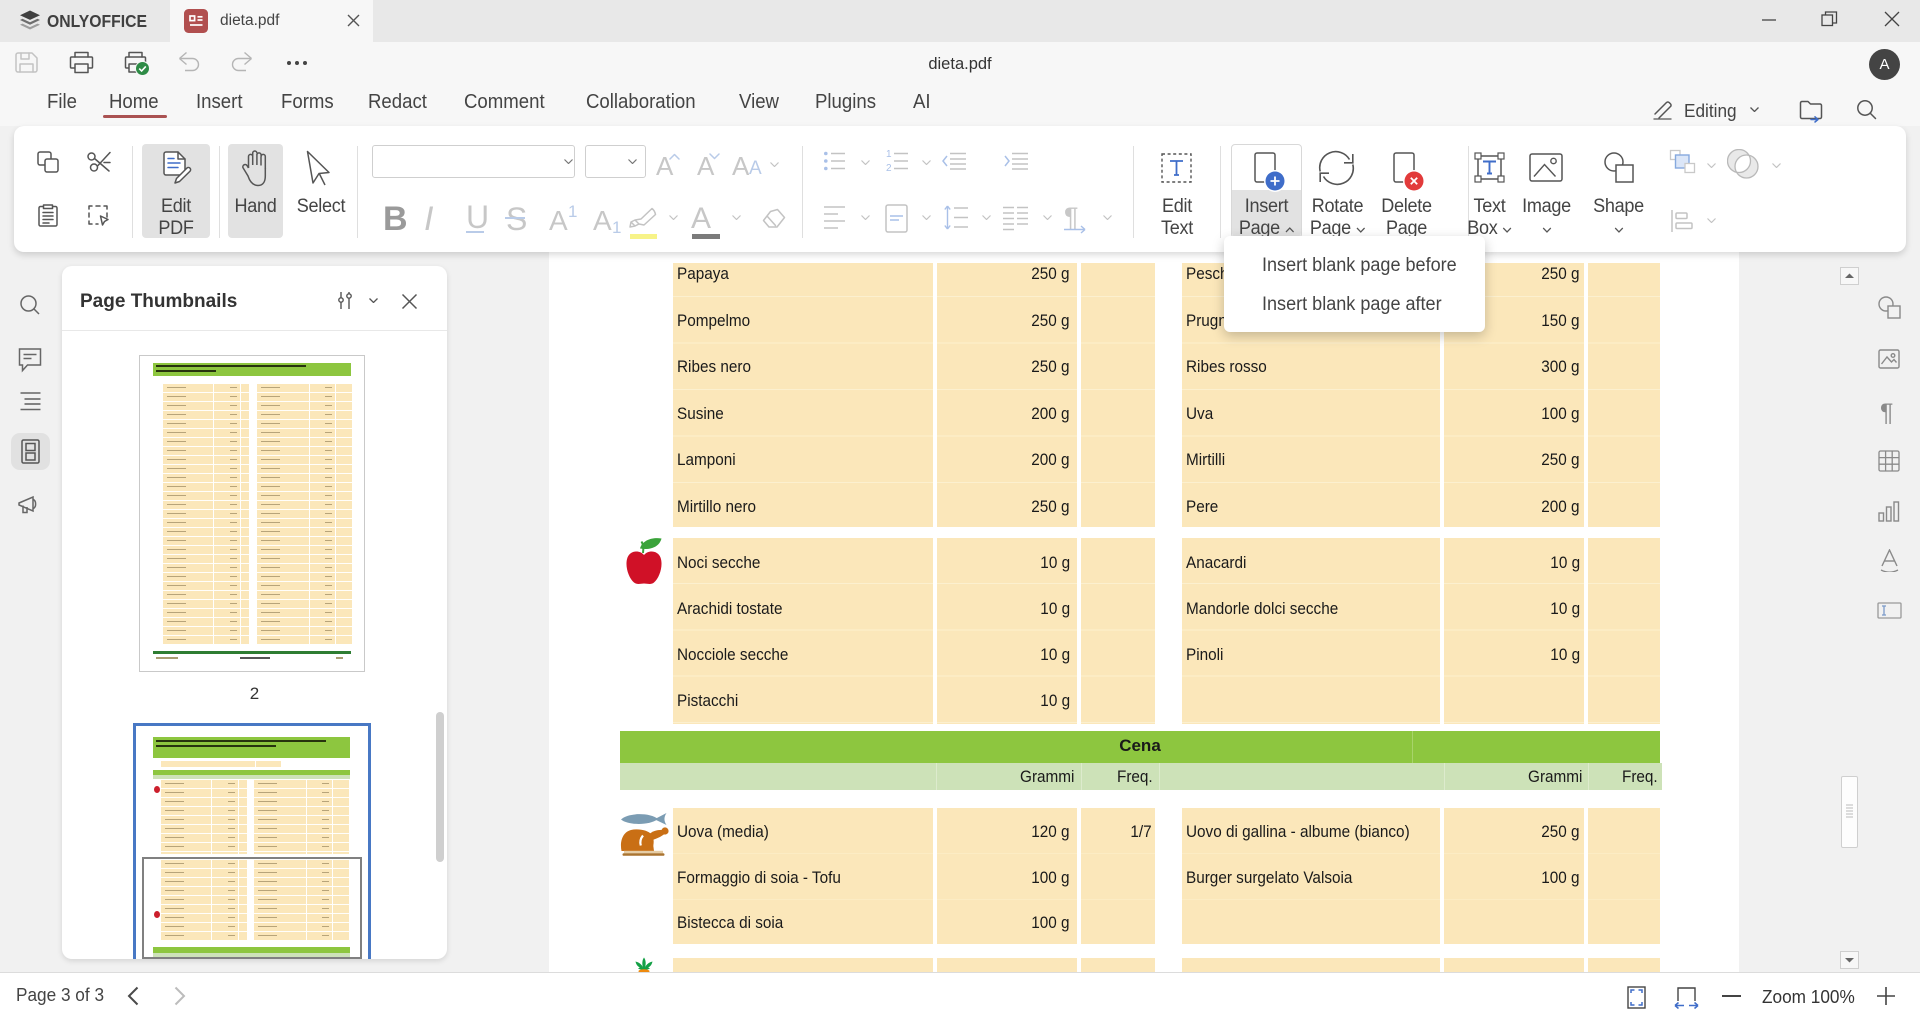 The height and width of the screenshot is (1022, 1920). I want to click on svg-text: 1, so click(889, 155).